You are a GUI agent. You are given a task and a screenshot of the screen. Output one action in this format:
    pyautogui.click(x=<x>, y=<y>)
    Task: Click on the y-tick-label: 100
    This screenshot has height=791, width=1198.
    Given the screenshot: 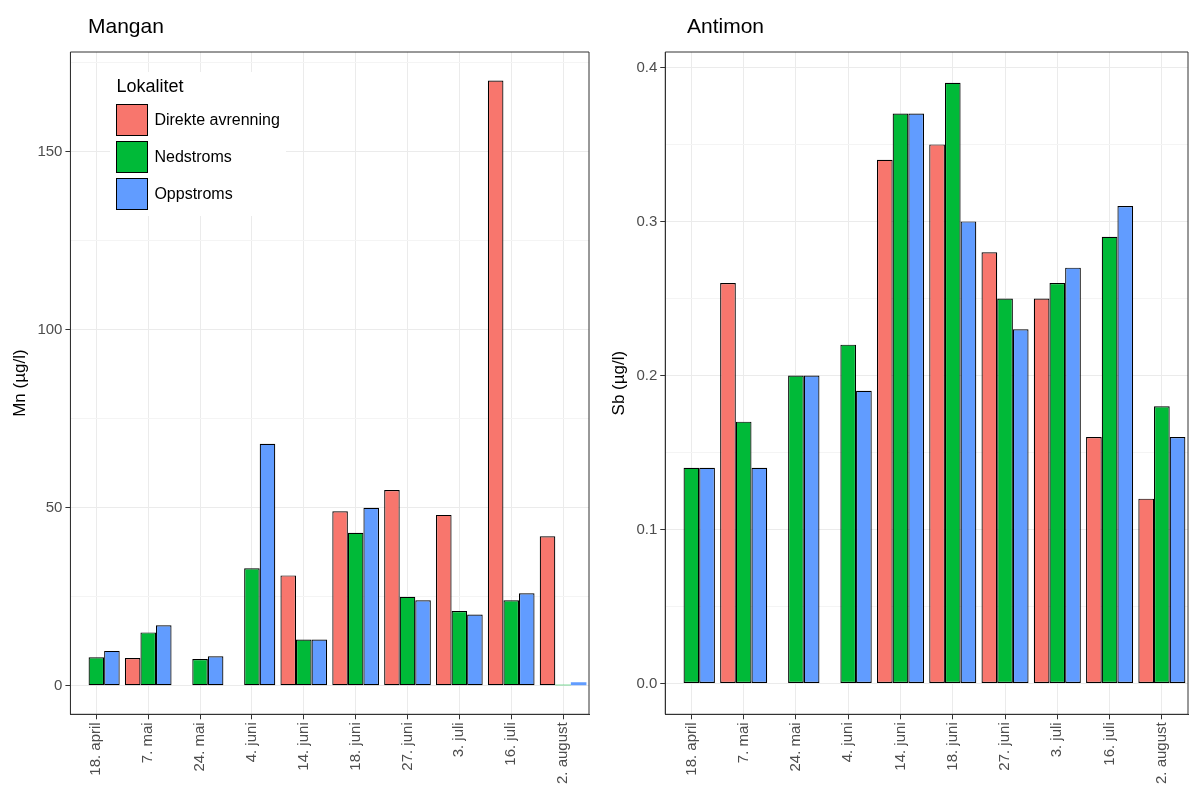 What is the action you would take?
    pyautogui.click(x=50, y=328)
    